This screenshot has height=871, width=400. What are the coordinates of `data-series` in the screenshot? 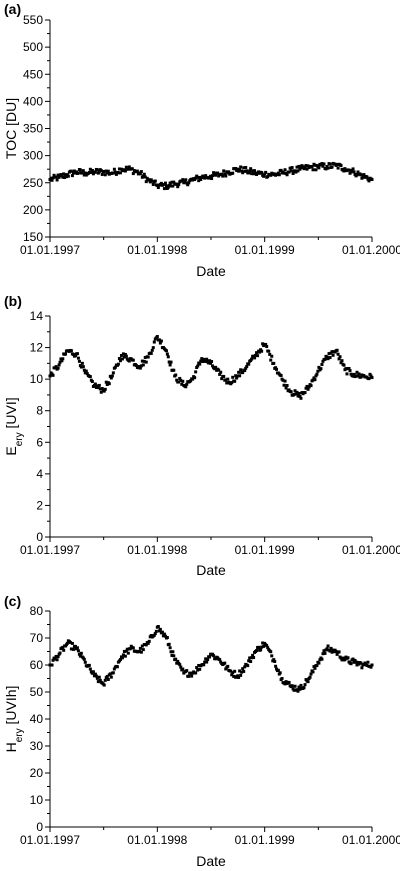 It's located at (211, 176).